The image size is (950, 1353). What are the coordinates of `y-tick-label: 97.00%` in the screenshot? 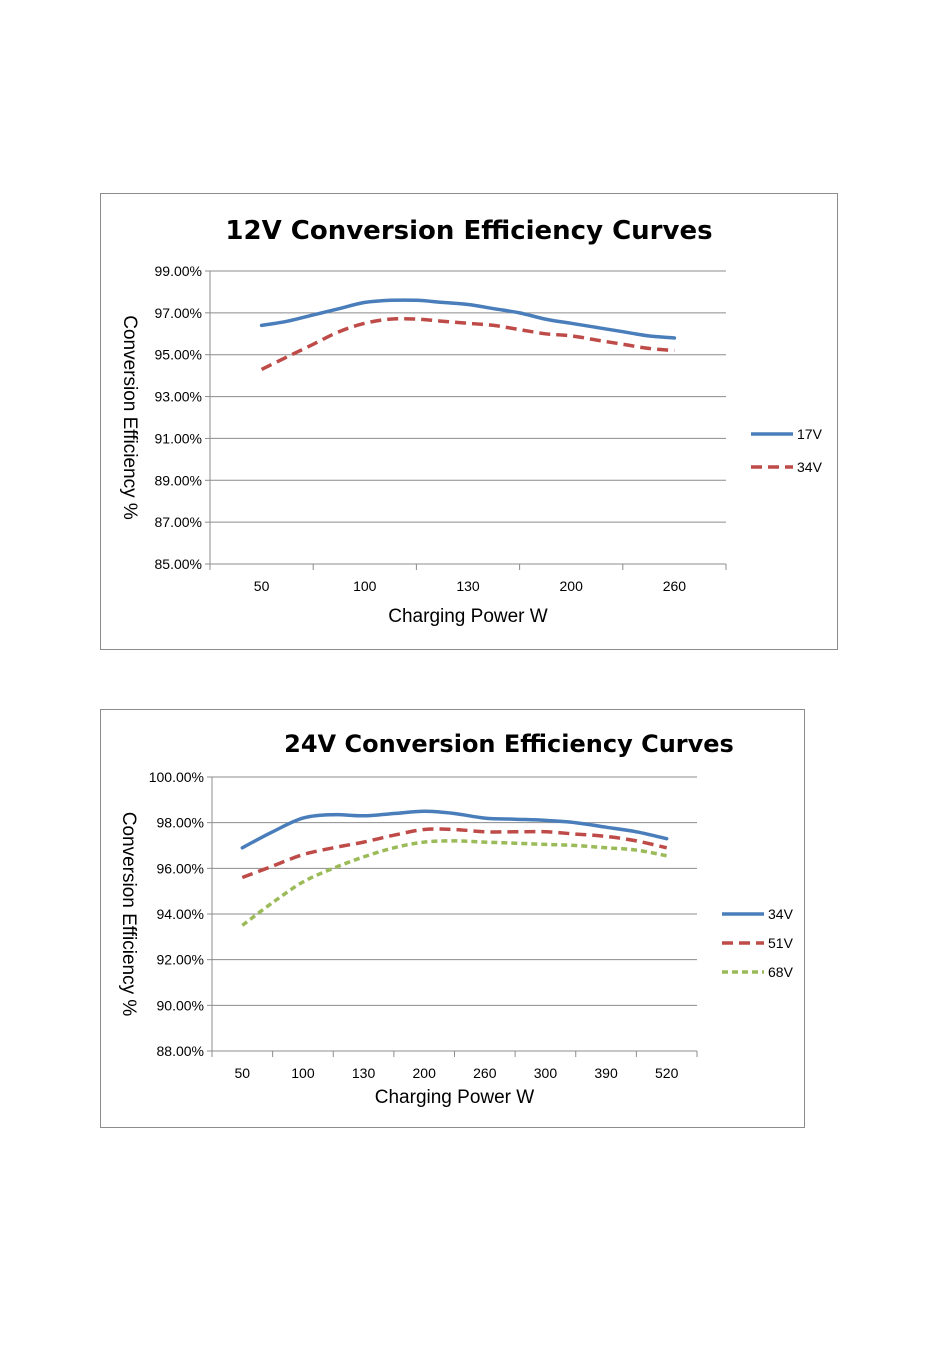 It's located at (178, 313).